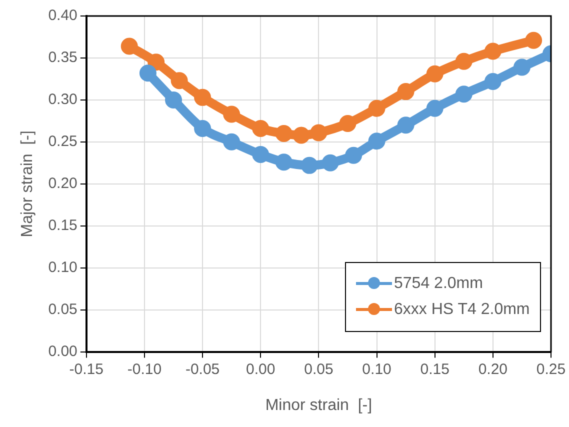 Image resolution: width=569 pixels, height=427 pixels. I want to click on y-tick-label: 0.35, so click(63, 57).